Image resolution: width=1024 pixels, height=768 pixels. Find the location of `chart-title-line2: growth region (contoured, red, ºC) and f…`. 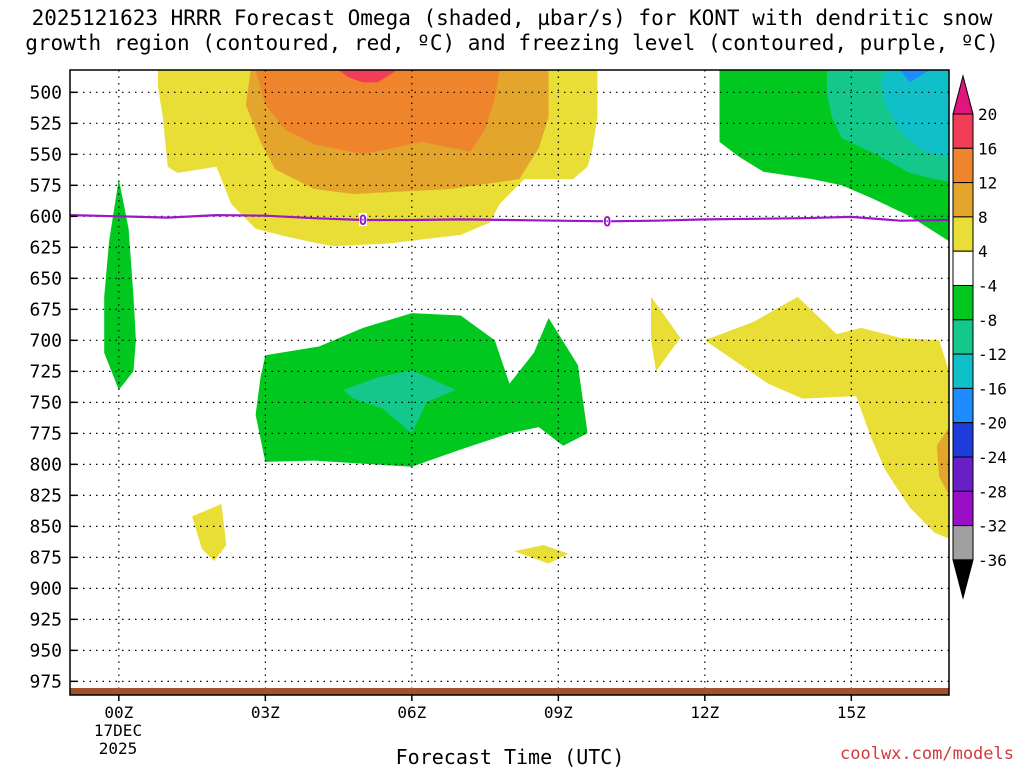

chart-title-line2: growth region (contoured, red, ºC) and f… is located at coordinates (512, 43).